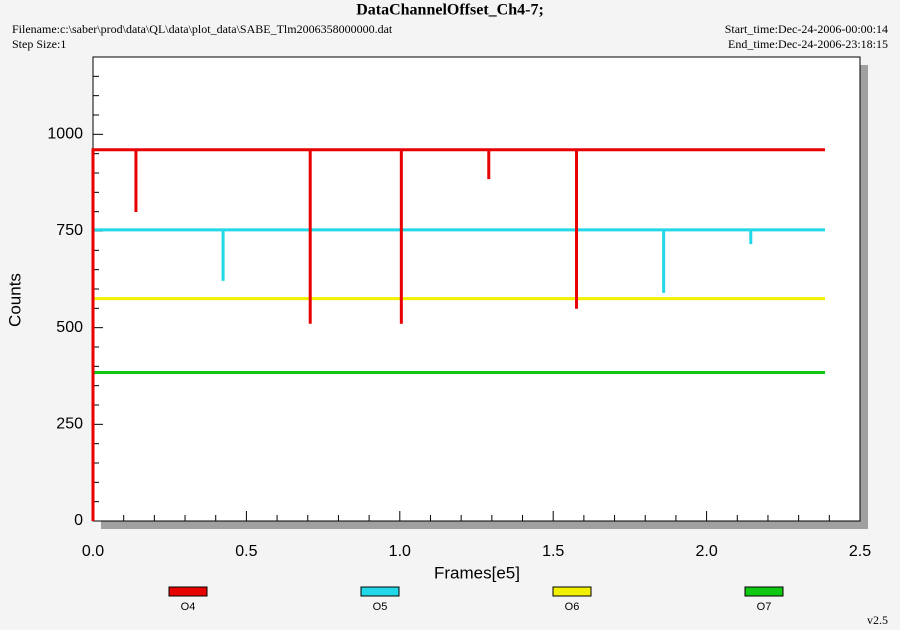  I want to click on legend-label: O4, so click(188, 607).